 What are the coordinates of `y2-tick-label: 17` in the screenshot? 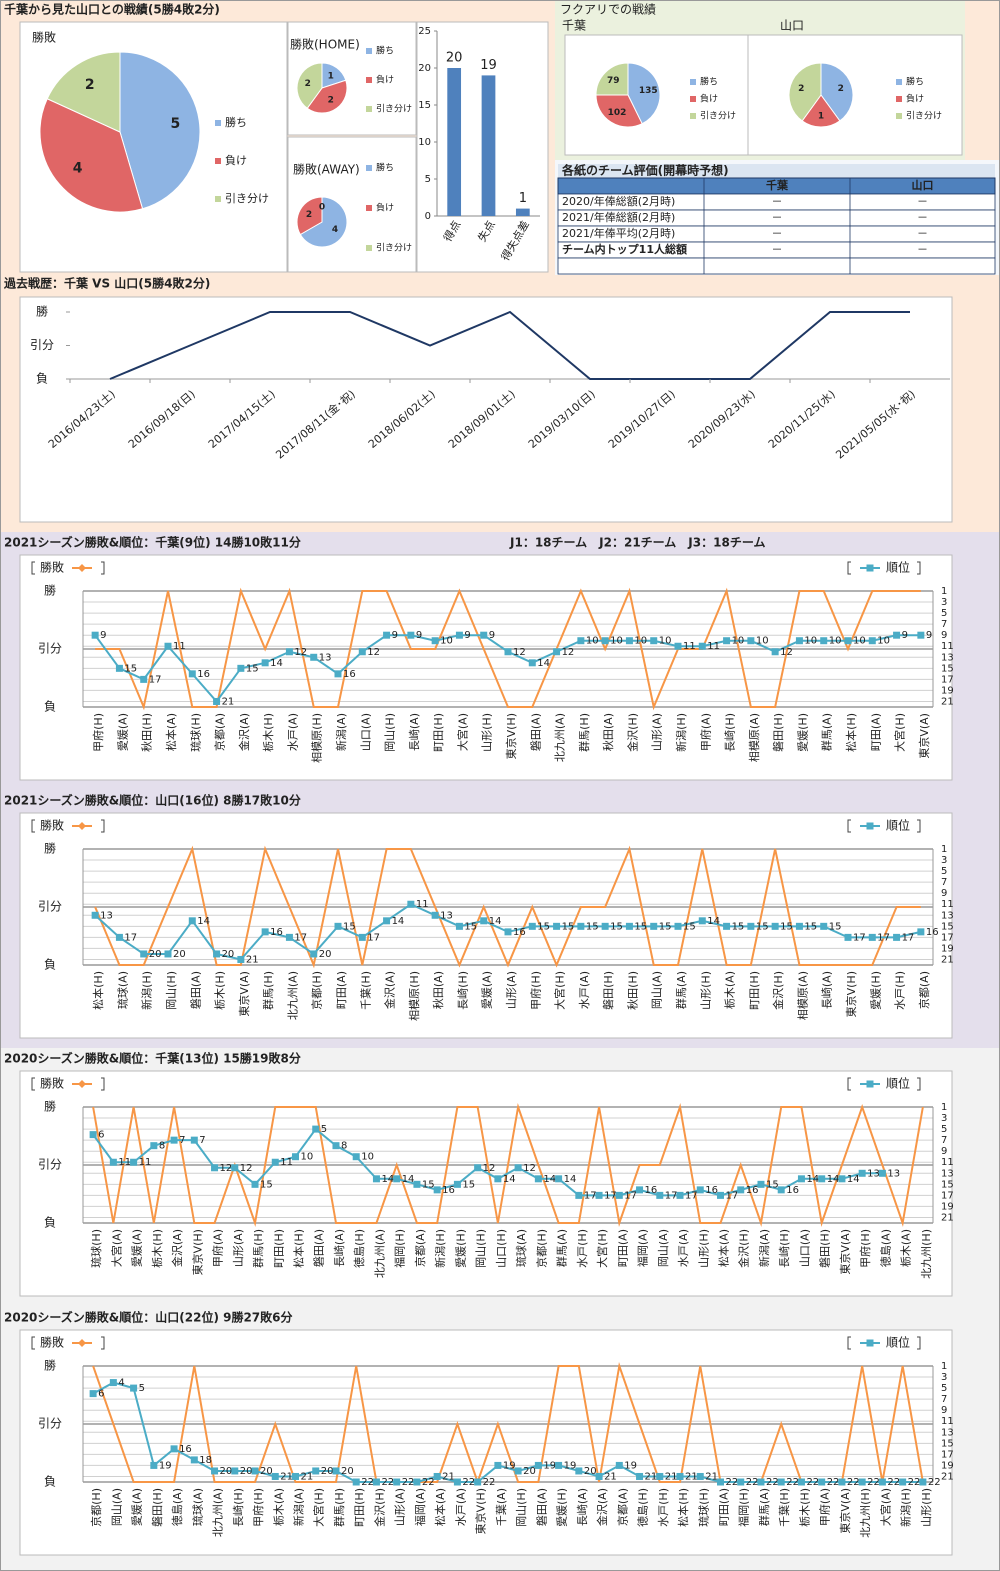 It's located at (947, 1454).